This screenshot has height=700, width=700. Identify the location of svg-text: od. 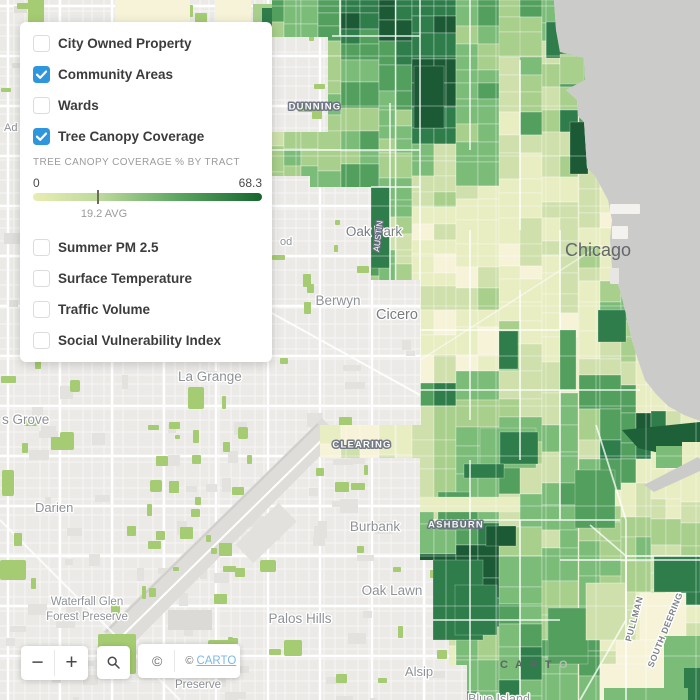
(286, 242).